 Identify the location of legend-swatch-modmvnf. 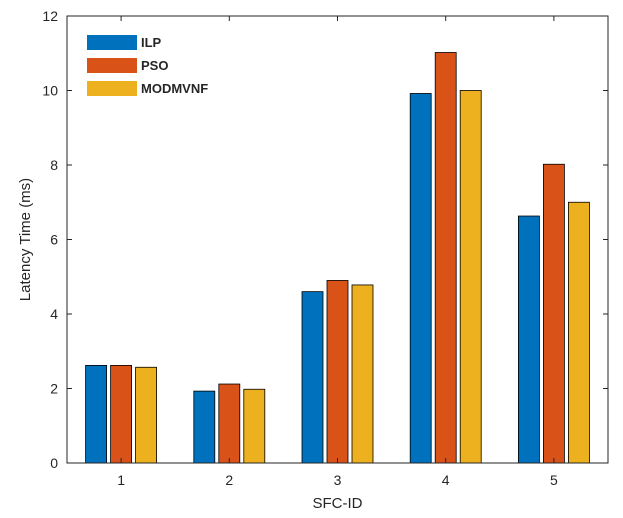
(112, 88).